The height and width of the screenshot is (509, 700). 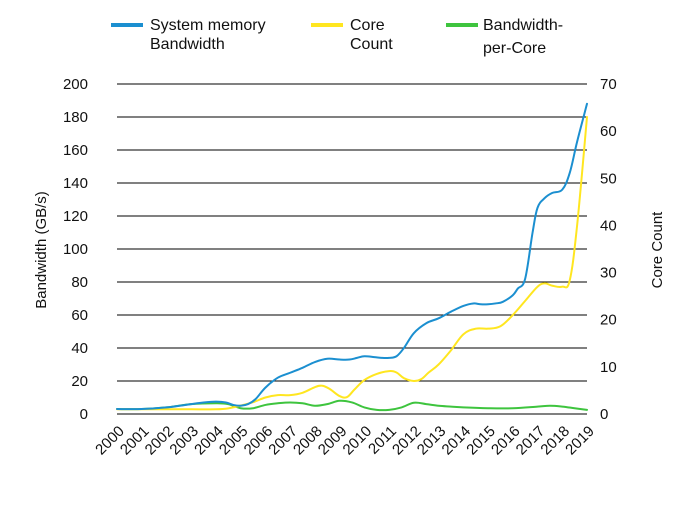 I want to click on y-tick-label-right: 0, so click(x=604, y=414).